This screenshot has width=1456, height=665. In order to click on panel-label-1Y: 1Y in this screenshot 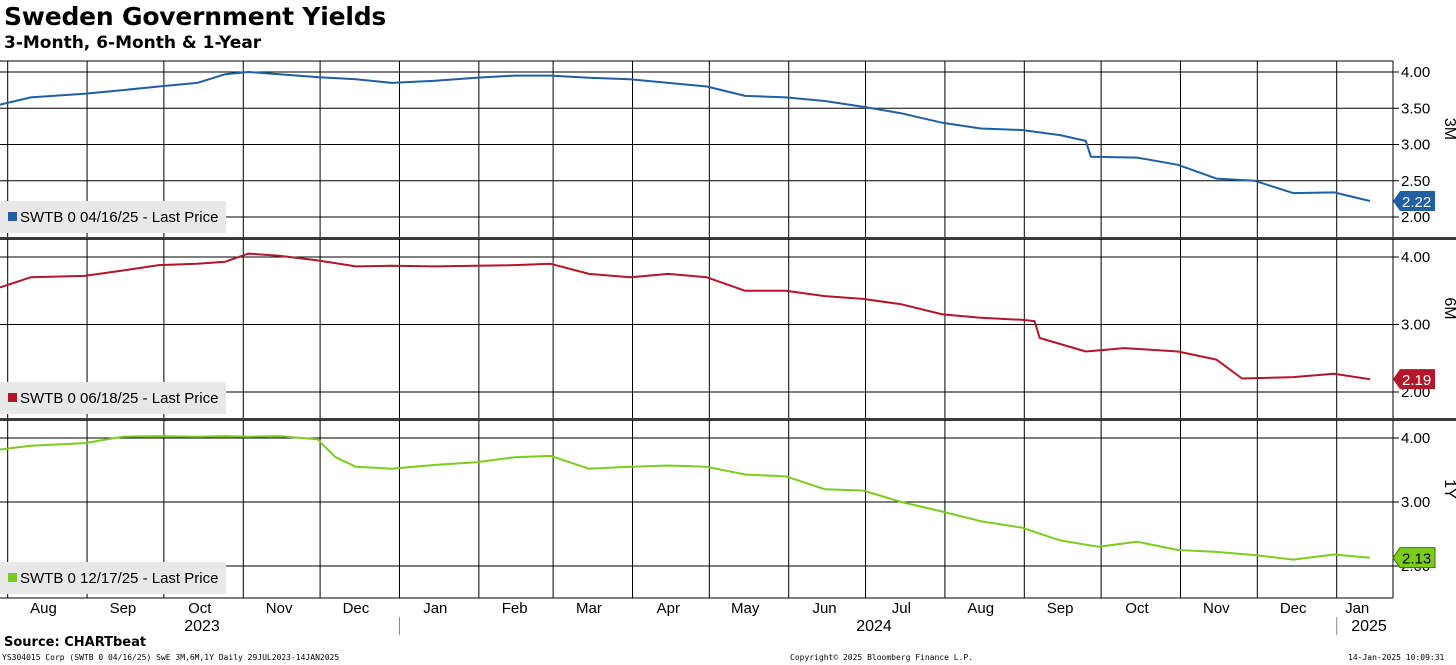, I will do `click(1448, 489)`.